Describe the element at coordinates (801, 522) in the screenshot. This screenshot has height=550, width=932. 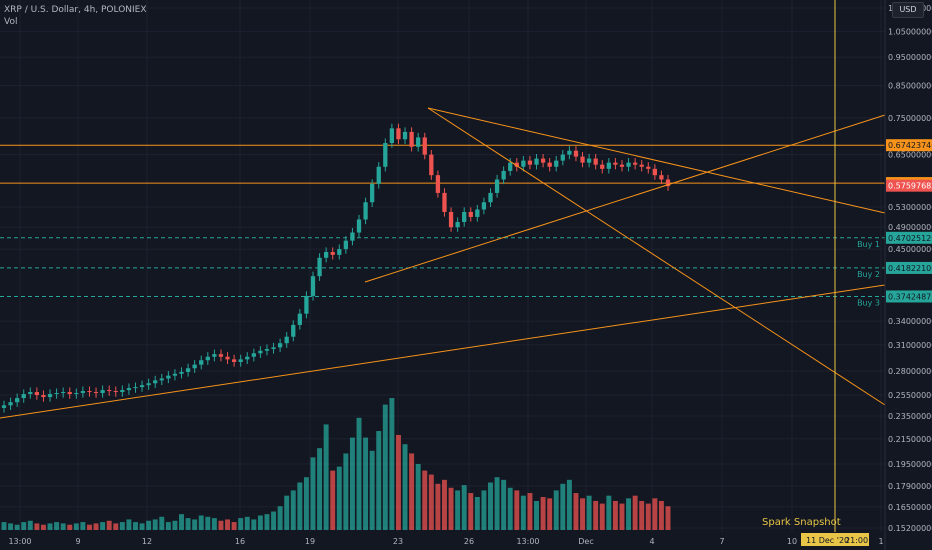
I see `snapshot-watermark: Spark Snapshot` at that location.